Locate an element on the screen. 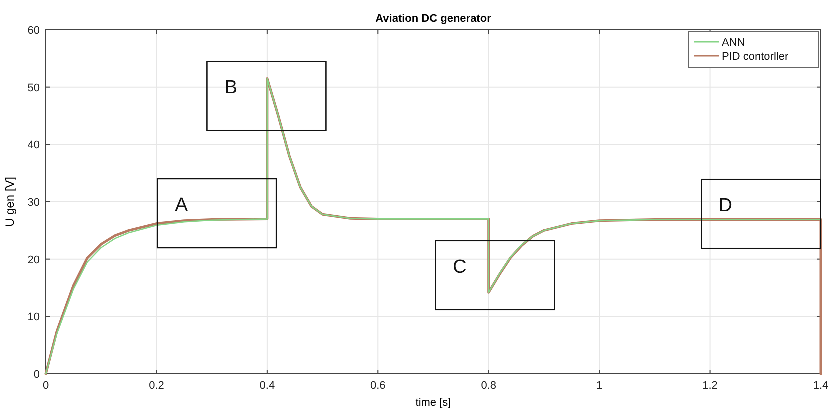  x-tick-label: 1.2 is located at coordinates (710, 386).